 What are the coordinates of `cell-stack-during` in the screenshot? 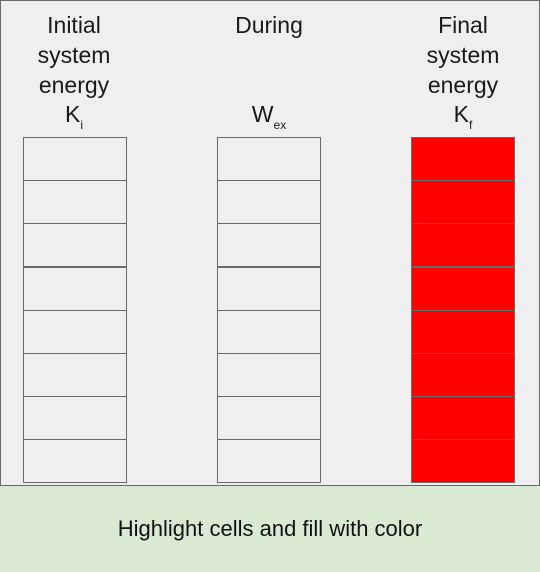 It's located at (269, 310).